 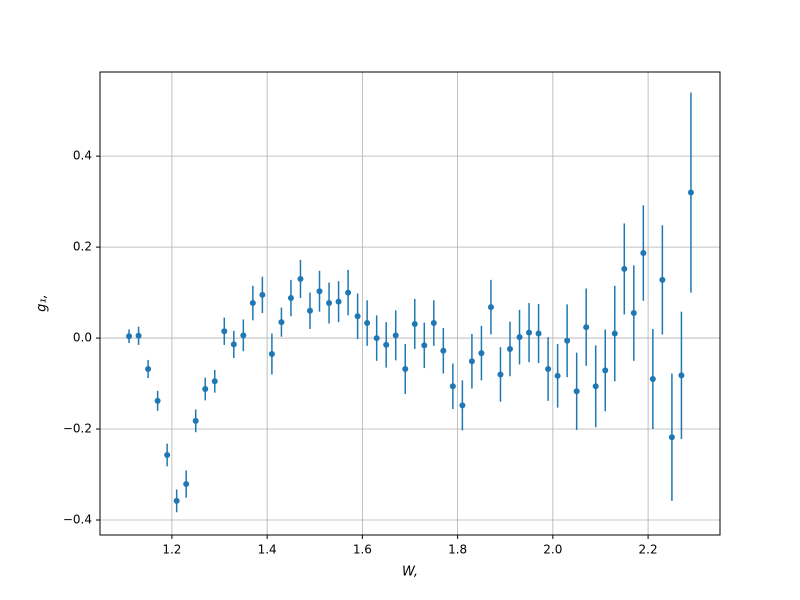 I want to click on y-tick-label: −0.4, so click(x=77, y=519).